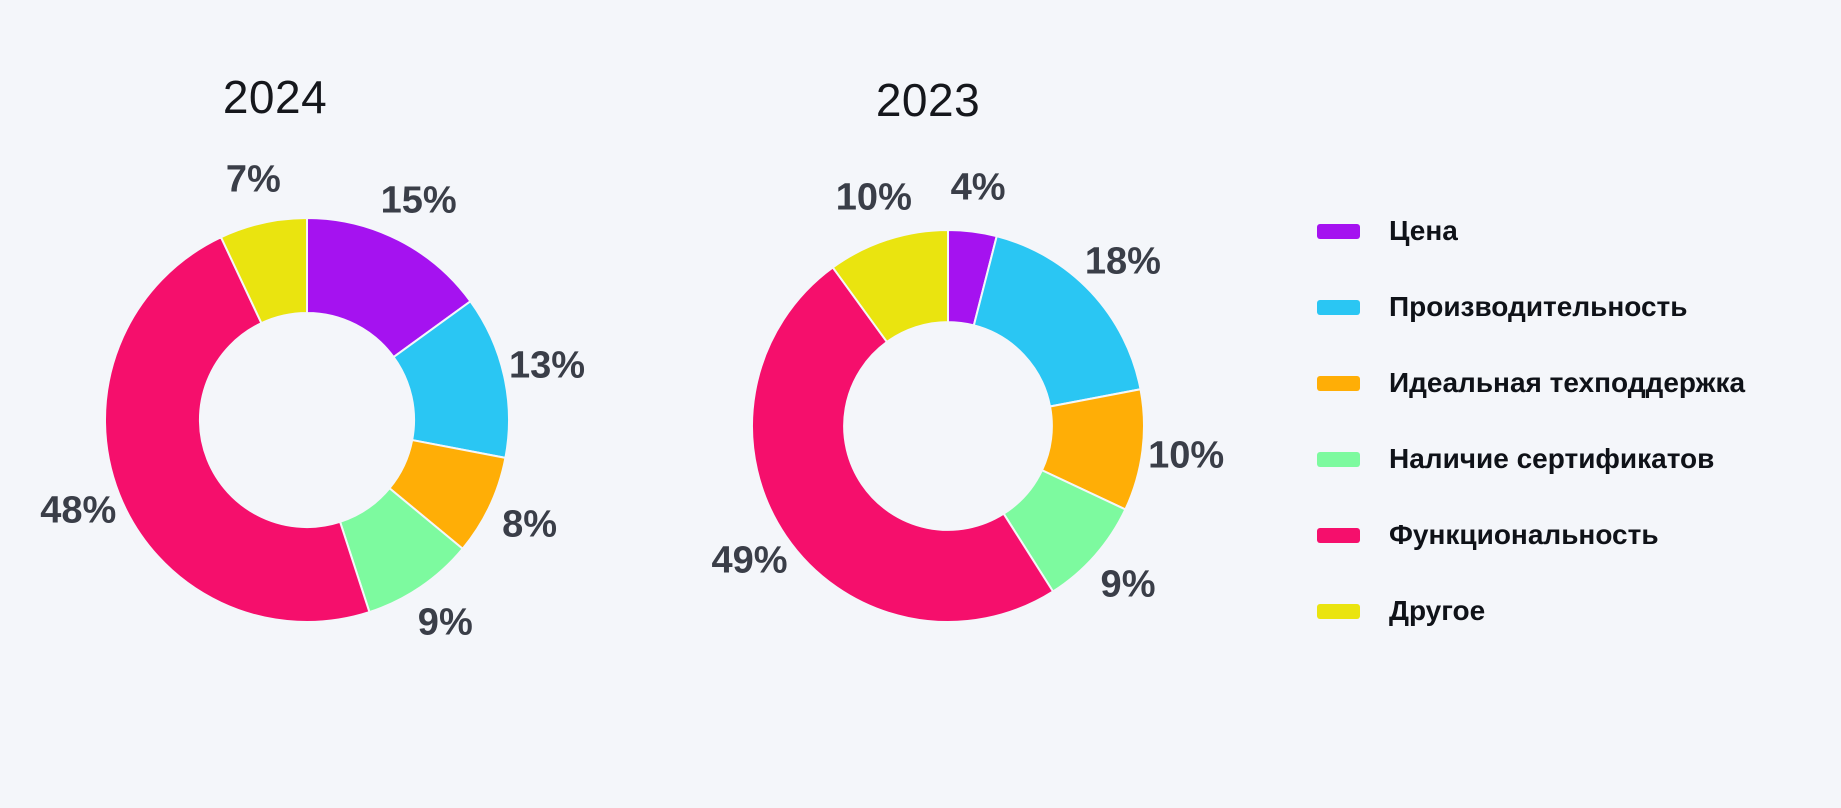 The height and width of the screenshot is (808, 1841). What do you see at coordinates (1531, 611) in the screenshot?
I see `legend-item: Другое` at bounding box center [1531, 611].